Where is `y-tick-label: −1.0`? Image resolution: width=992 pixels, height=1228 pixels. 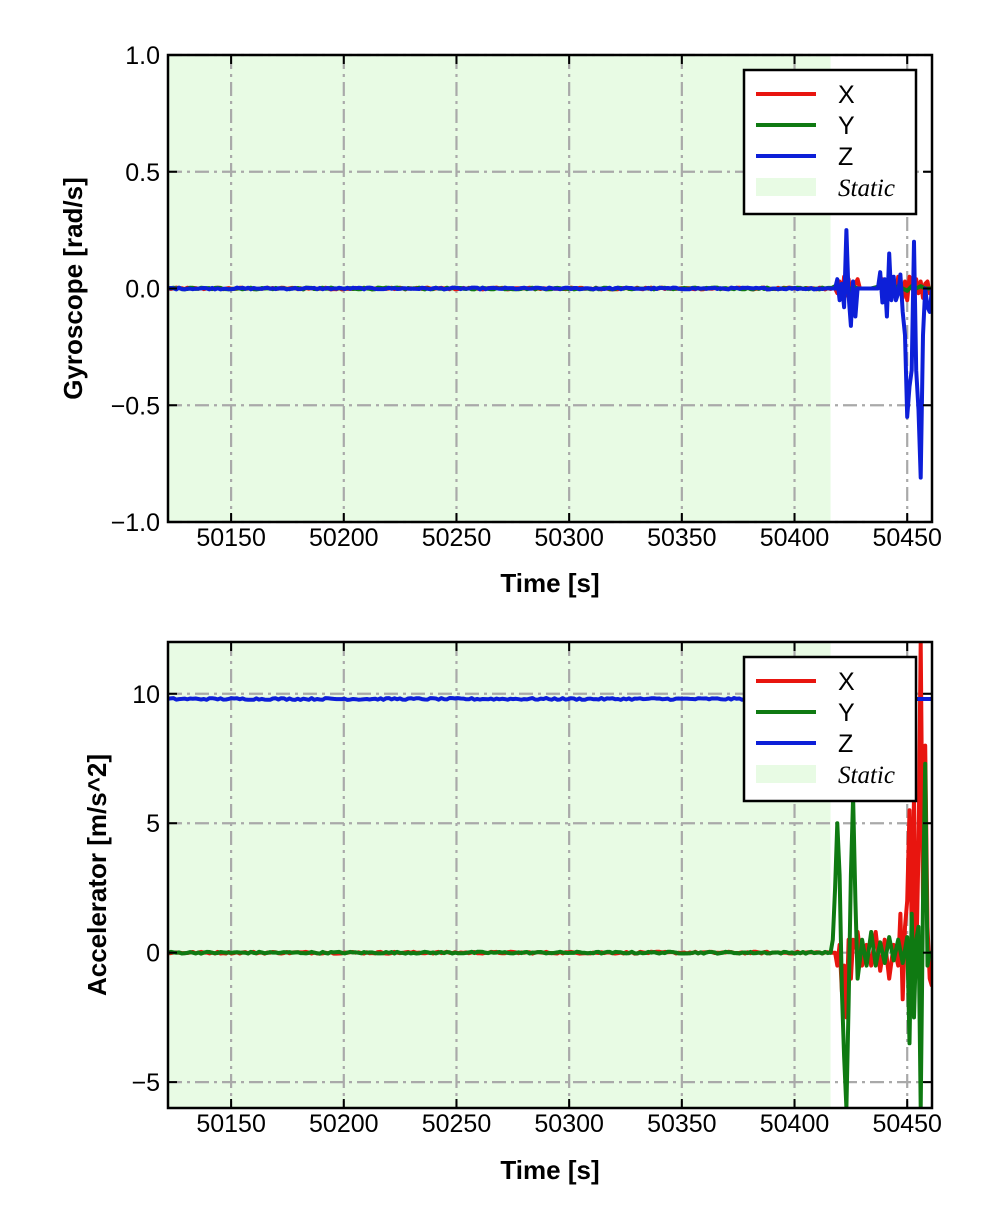 y-tick-label: −1.0 is located at coordinates (135, 523).